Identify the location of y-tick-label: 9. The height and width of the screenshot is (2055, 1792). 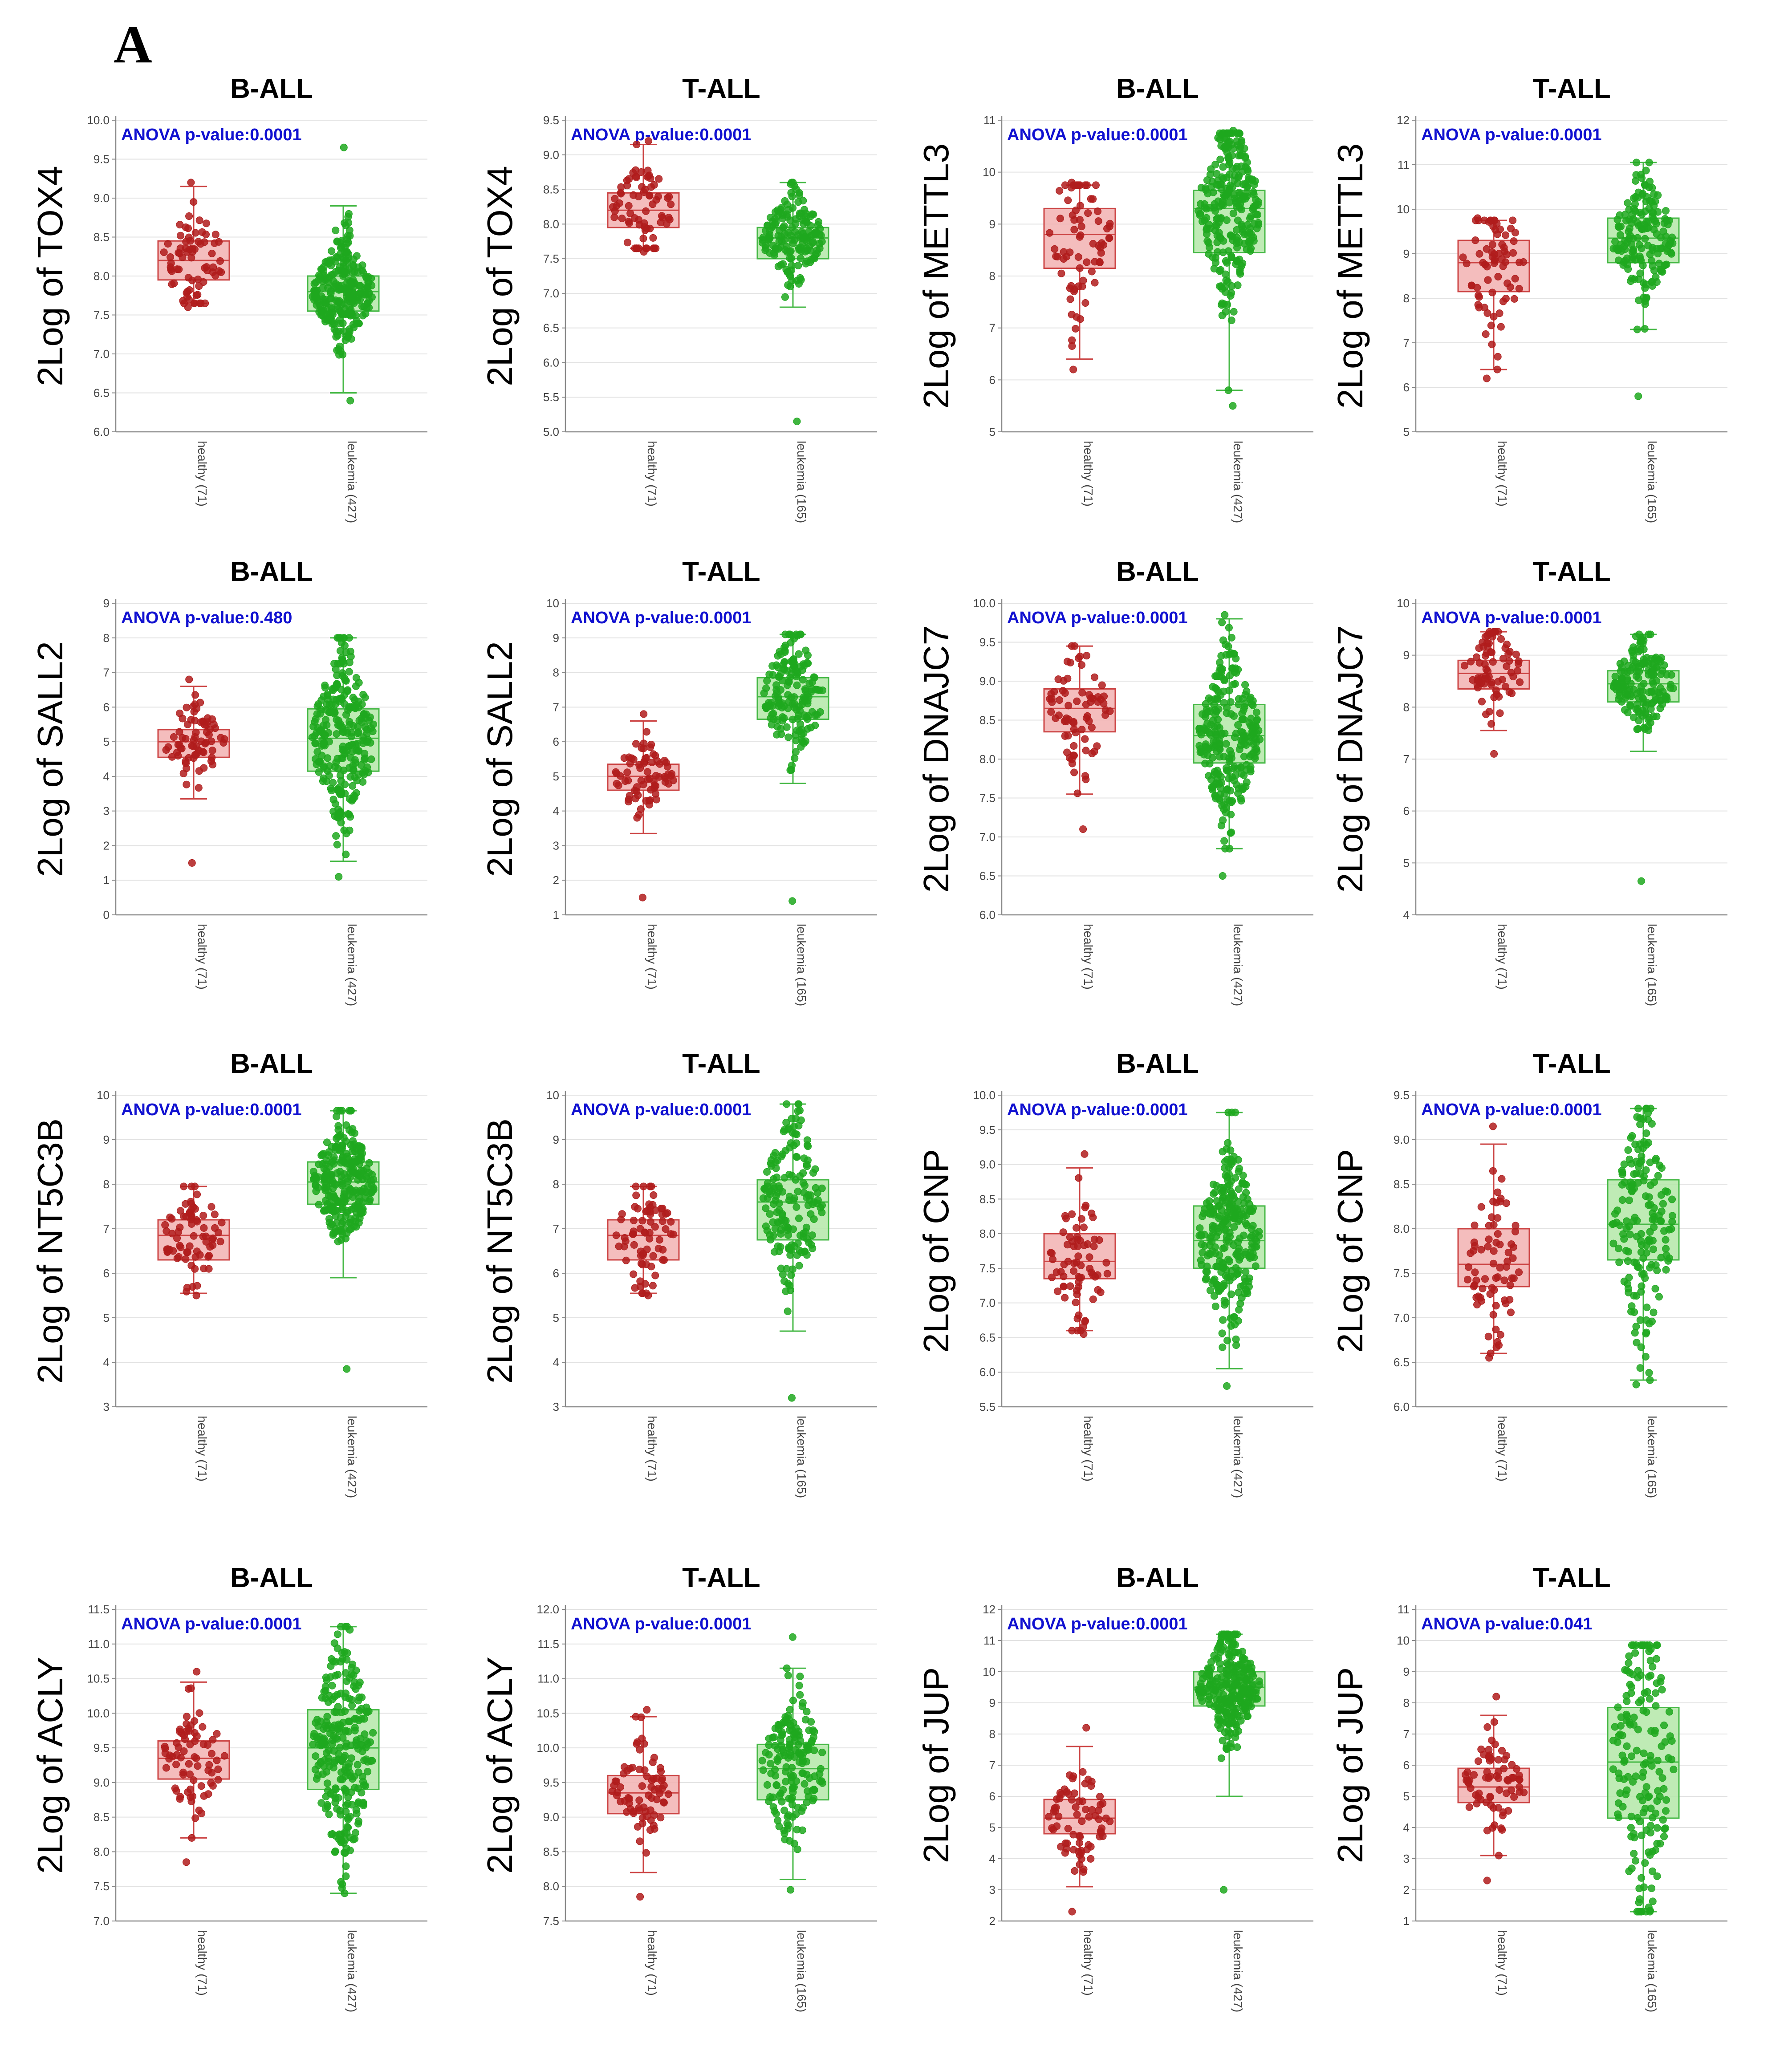
(992, 1703).